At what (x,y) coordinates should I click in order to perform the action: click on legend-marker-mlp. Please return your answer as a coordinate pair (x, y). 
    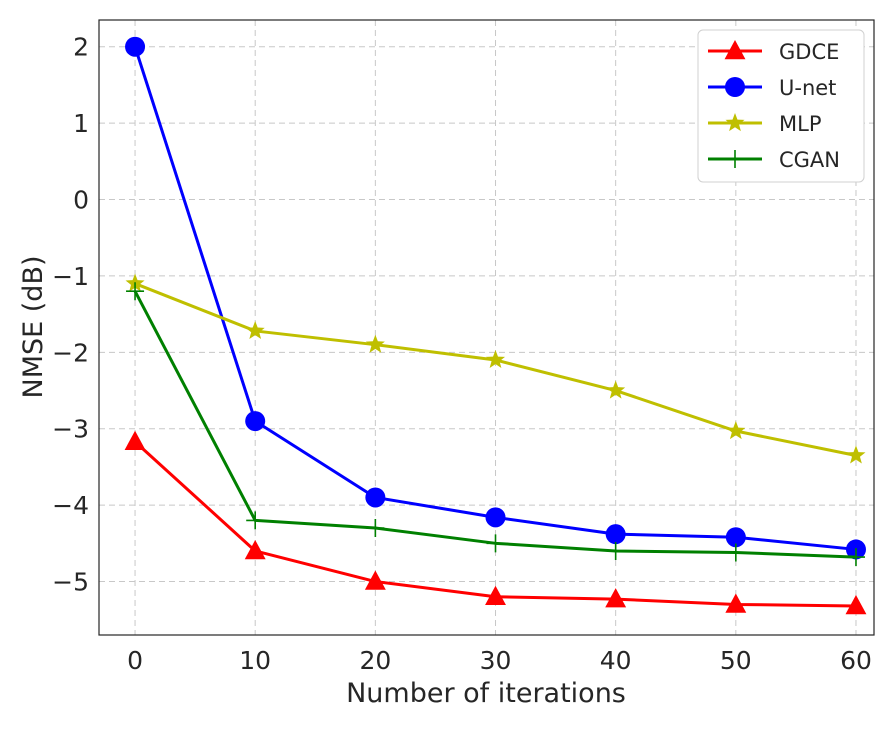
    Looking at the image, I should click on (735, 122).